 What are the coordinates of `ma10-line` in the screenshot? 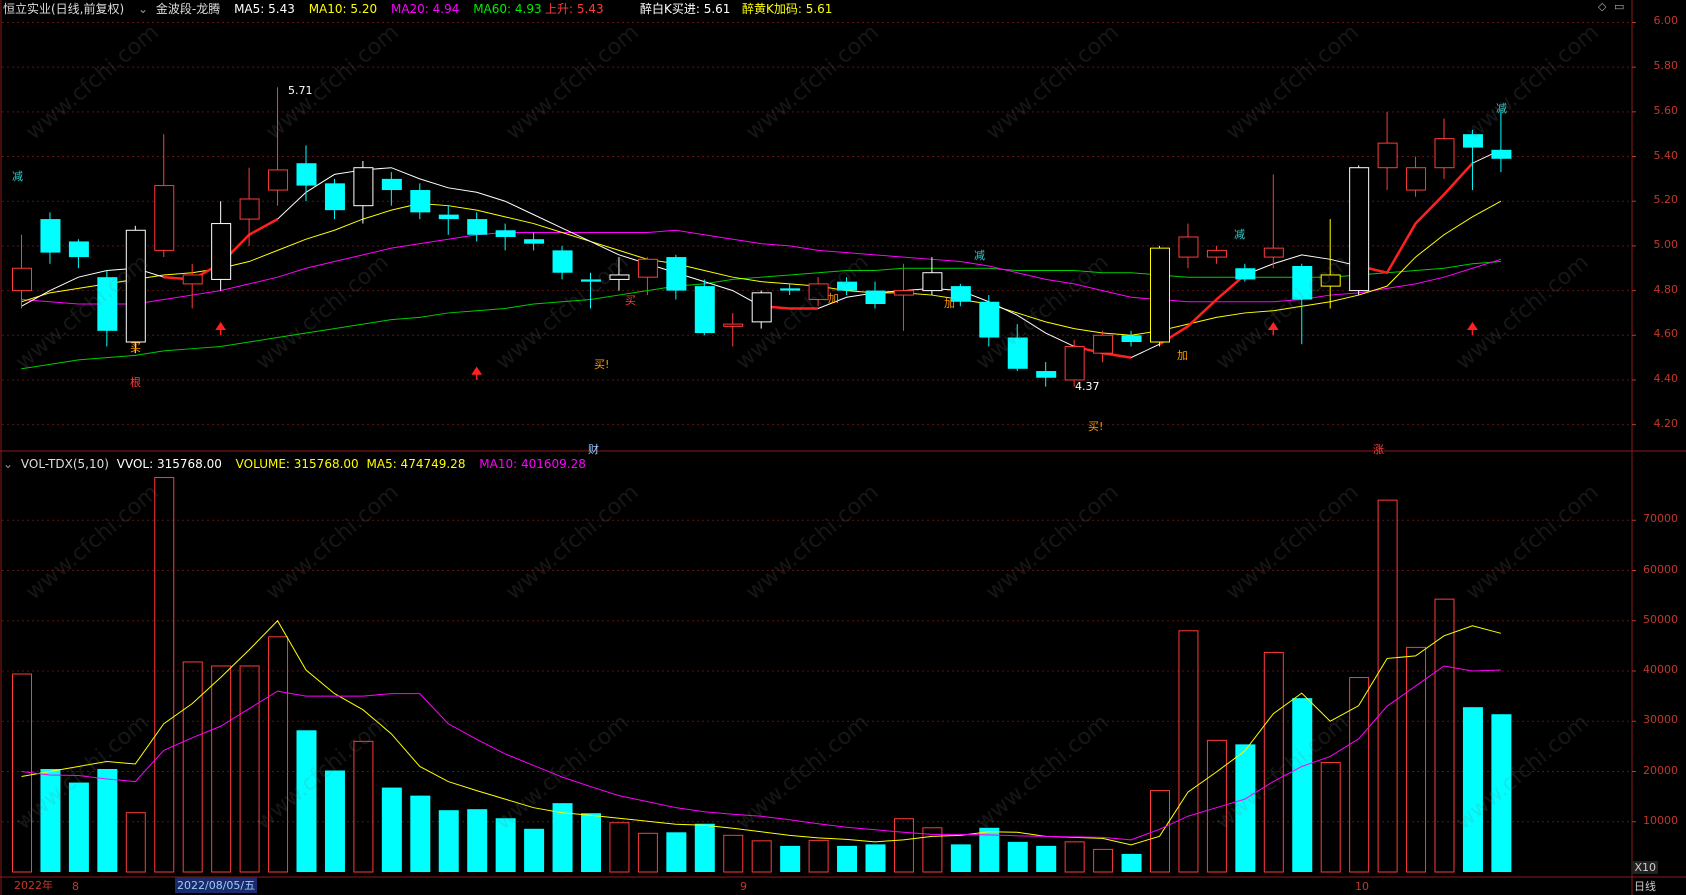 It's located at (761, 268).